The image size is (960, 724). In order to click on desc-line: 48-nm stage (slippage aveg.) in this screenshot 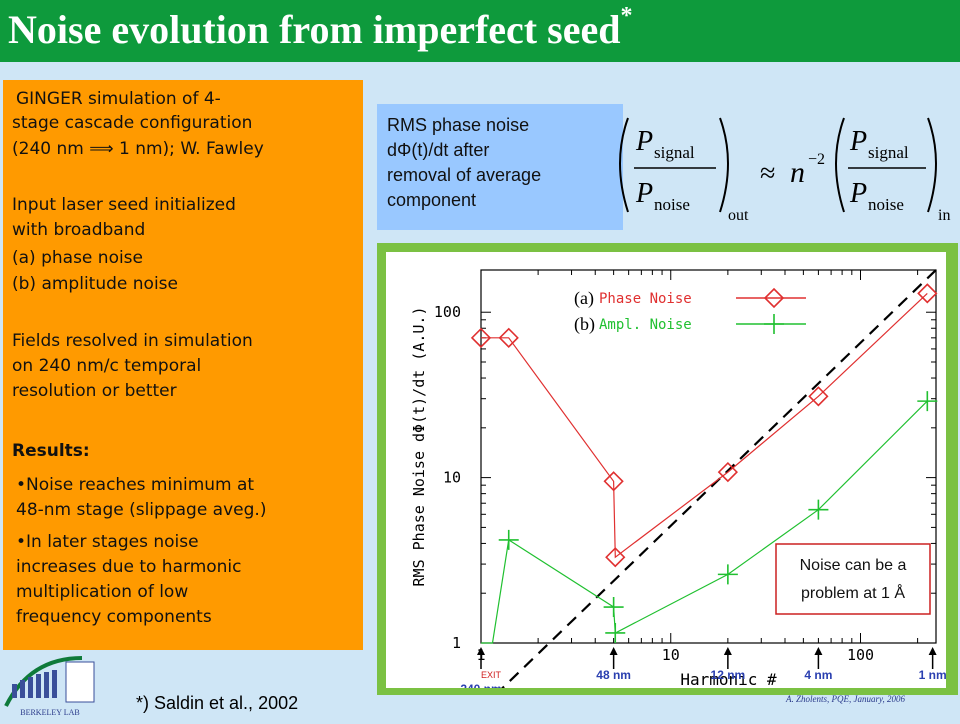, I will do `click(141, 510)`.